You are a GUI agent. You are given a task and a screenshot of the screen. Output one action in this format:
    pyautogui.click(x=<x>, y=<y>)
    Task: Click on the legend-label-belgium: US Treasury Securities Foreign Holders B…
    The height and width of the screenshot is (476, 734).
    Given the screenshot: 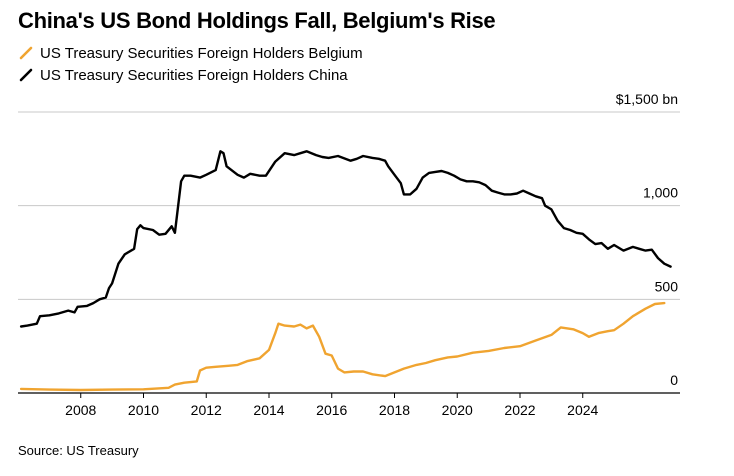 What is the action you would take?
    pyautogui.click(x=201, y=53)
    